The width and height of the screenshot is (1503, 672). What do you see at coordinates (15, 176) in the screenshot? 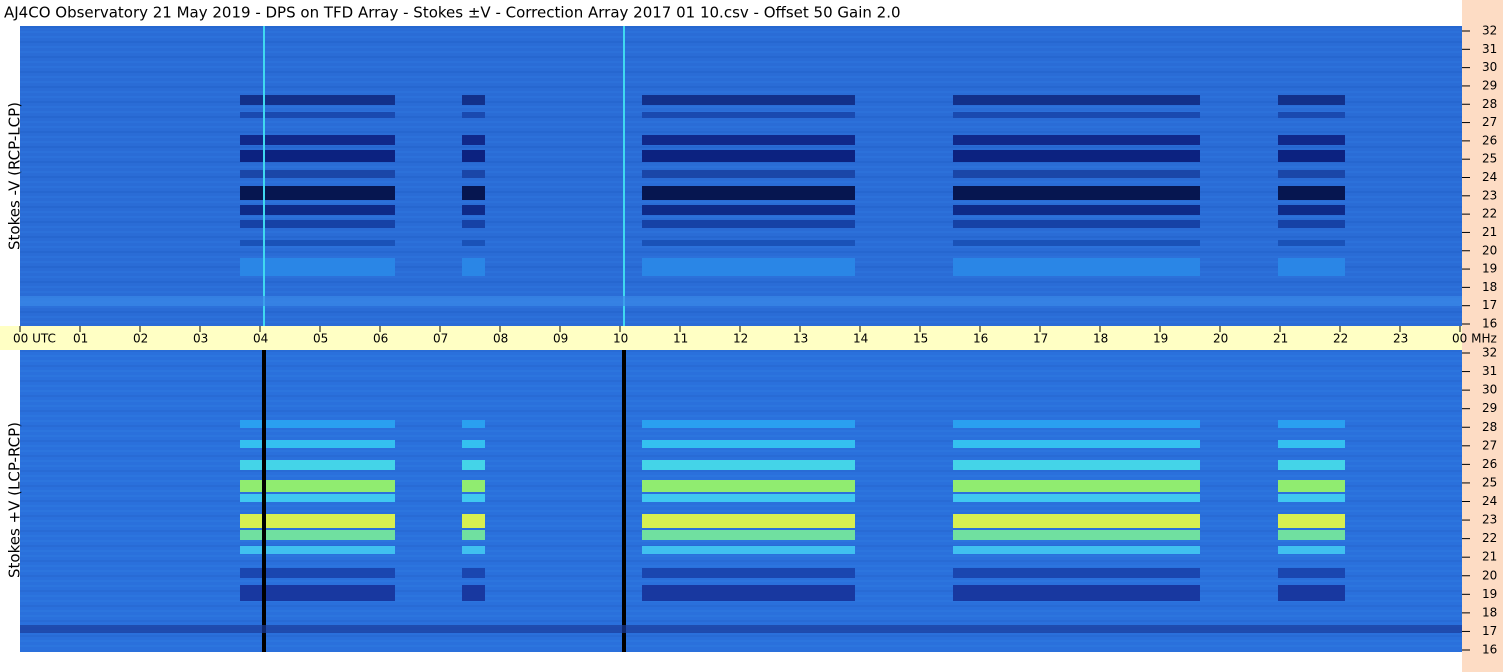
I see `panel-label: Stokes -V (RCP-LCP)` at bounding box center [15, 176].